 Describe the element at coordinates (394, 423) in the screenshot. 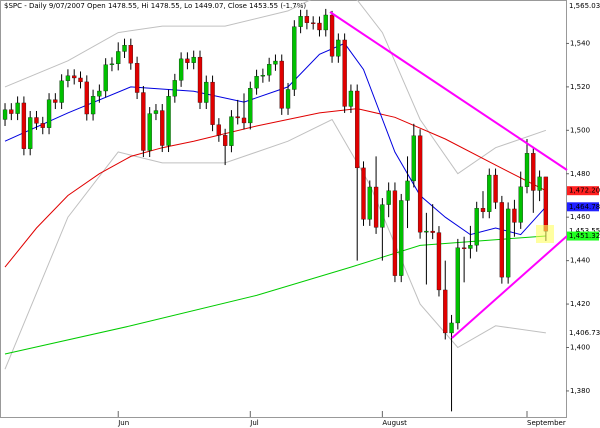

I see `x-tick-label: August` at that location.